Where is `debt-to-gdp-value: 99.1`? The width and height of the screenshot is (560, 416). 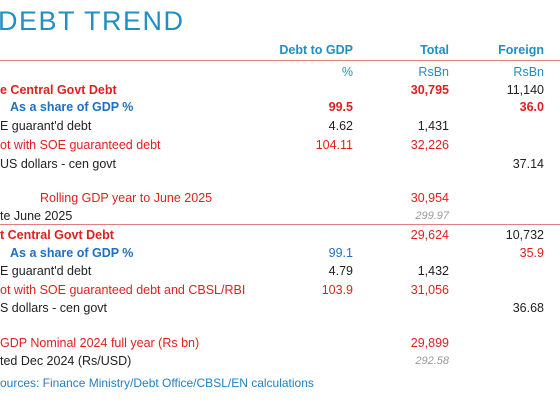 debt-to-gdp-value: 99.1 is located at coordinates (340, 253).